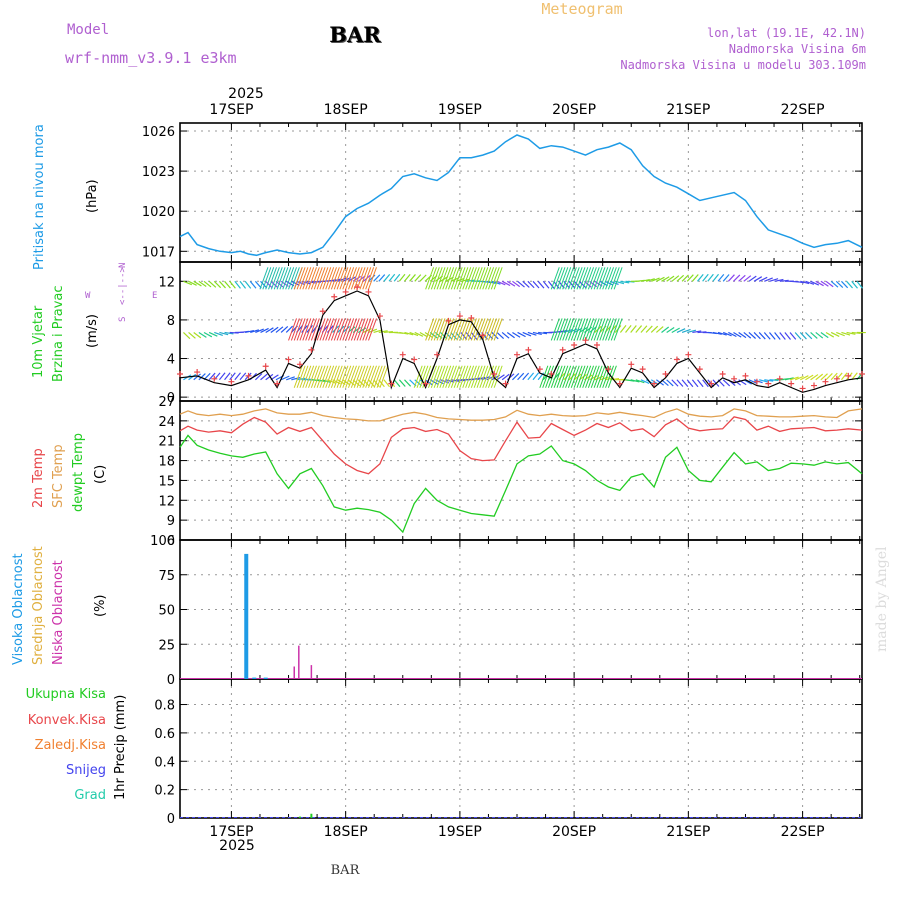 This screenshot has height=900, width=900. I want to click on wind-hatch-band, so click(578, 376).